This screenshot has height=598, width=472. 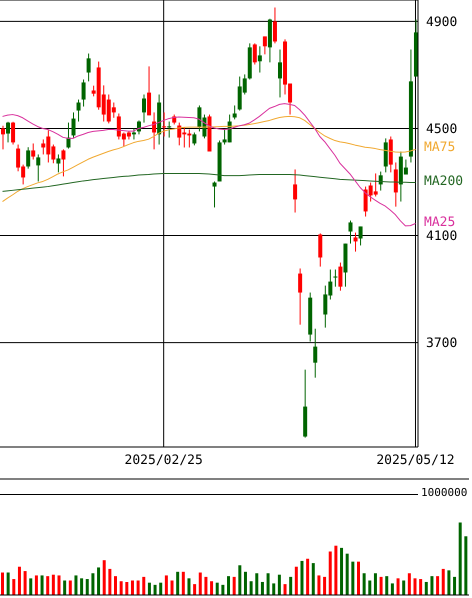 What do you see at coordinates (415, 460) in the screenshot?
I see `x-tick-label: 2025/05/12` at bounding box center [415, 460].